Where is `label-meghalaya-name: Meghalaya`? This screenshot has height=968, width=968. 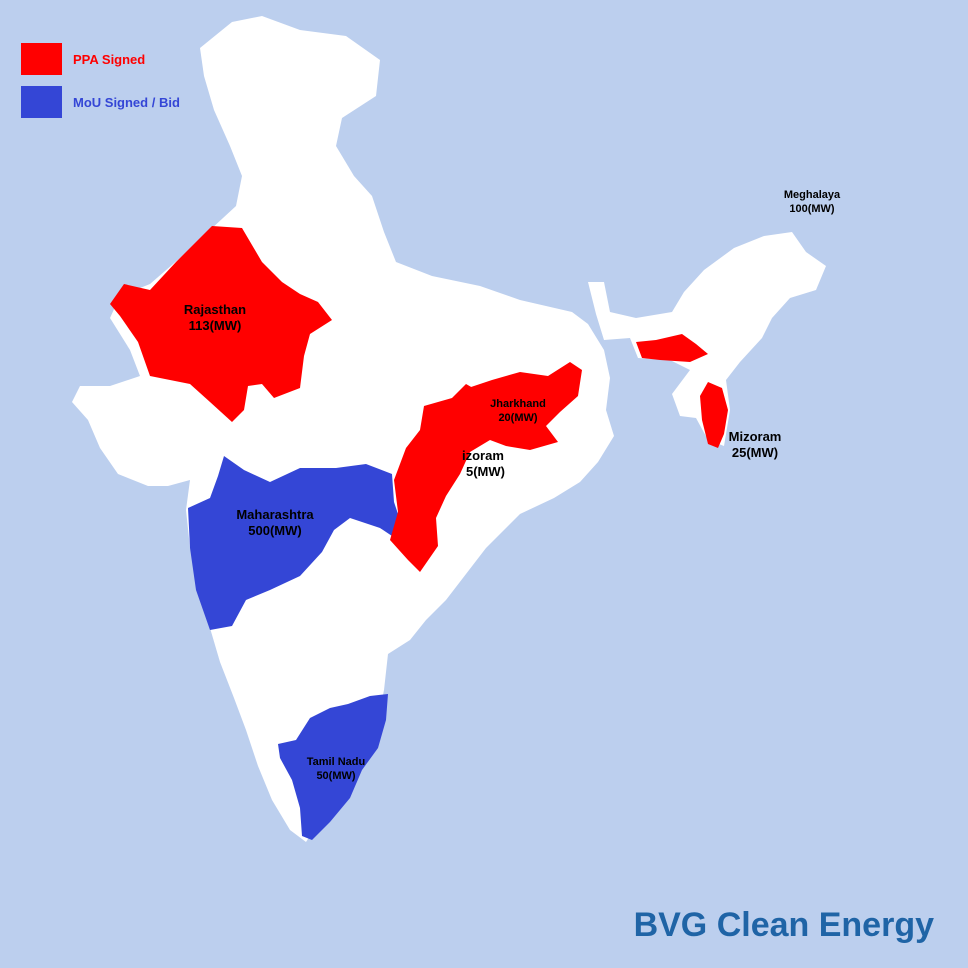
label-meghalaya-name: Meghalaya is located at coordinates (812, 195).